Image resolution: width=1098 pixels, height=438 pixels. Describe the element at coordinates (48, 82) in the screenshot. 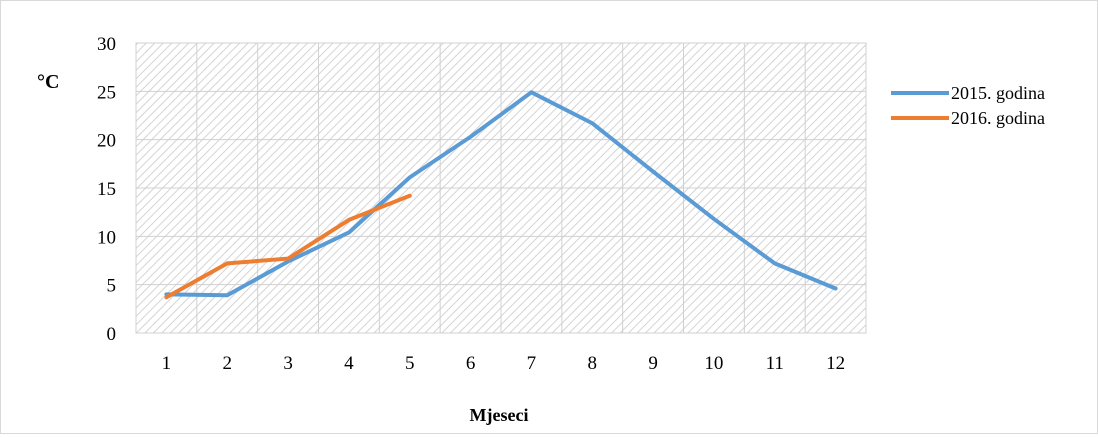

I see `y-axis-label: °C` at that location.